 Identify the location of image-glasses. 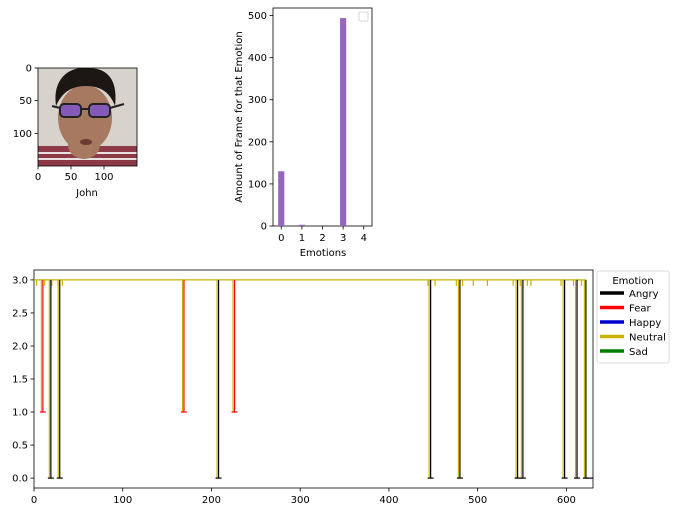
(88, 110).